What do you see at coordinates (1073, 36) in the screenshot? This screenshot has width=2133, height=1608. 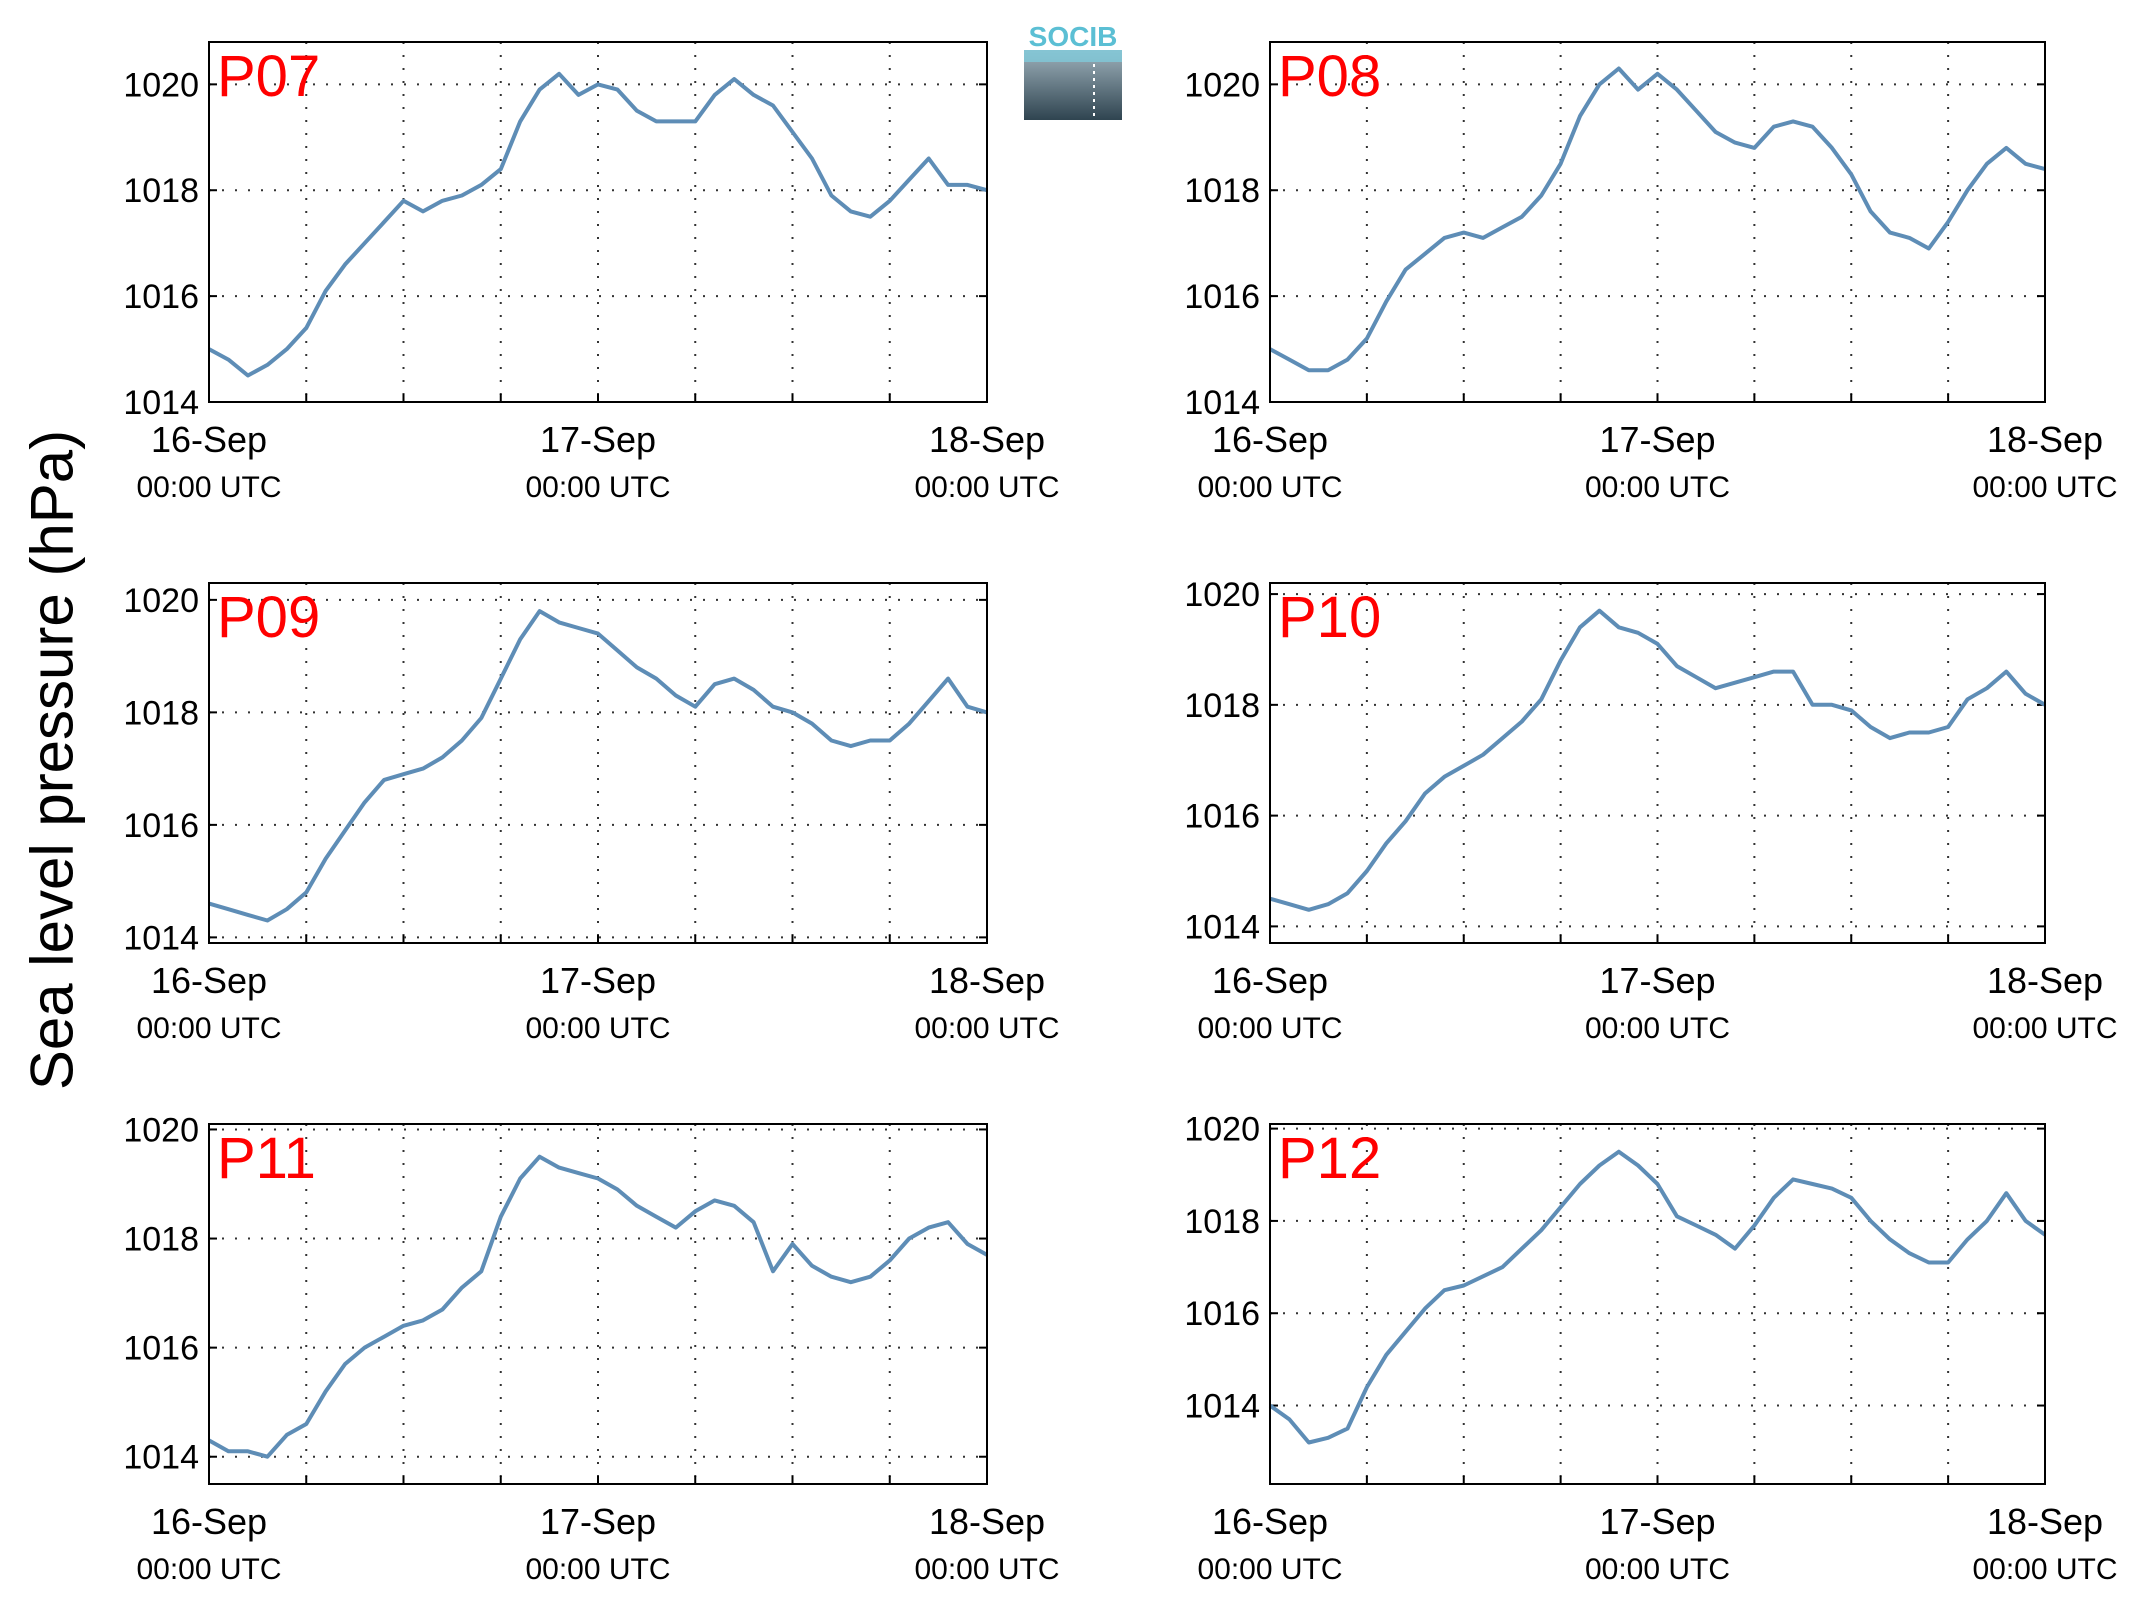 I see `logo-text: SOCIB` at bounding box center [1073, 36].